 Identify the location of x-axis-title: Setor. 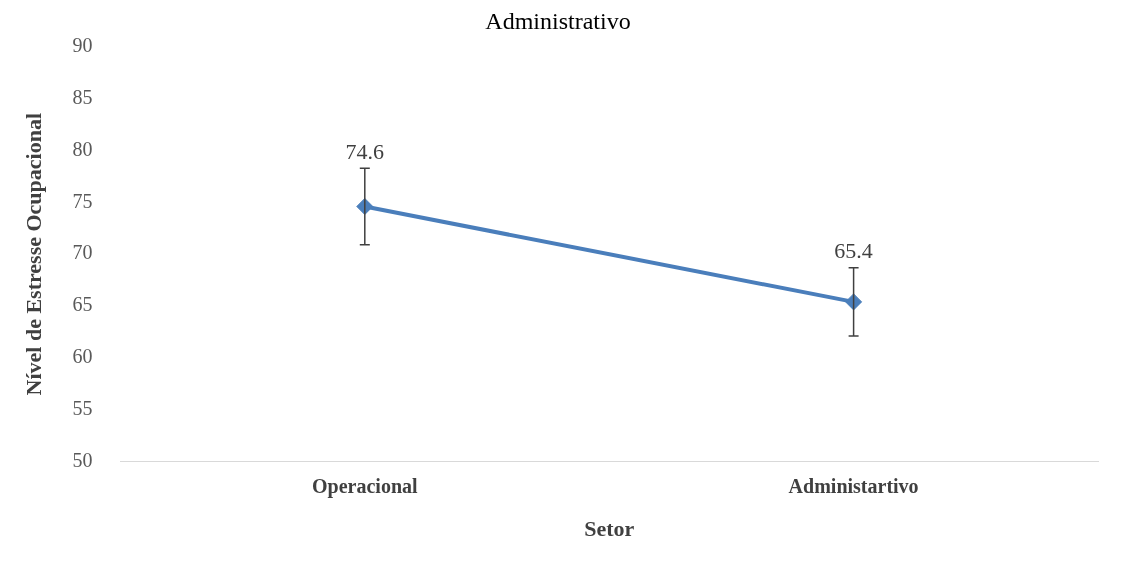
(609, 529).